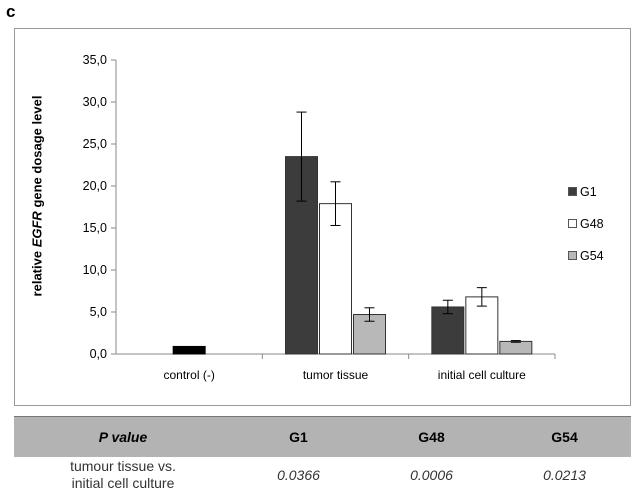 The height and width of the screenshot is (493, 633). What do you see at coordinates (95, 270) in the screenshot?
I see `y-tick-label: 10,0` at bounding box center [95, 270].